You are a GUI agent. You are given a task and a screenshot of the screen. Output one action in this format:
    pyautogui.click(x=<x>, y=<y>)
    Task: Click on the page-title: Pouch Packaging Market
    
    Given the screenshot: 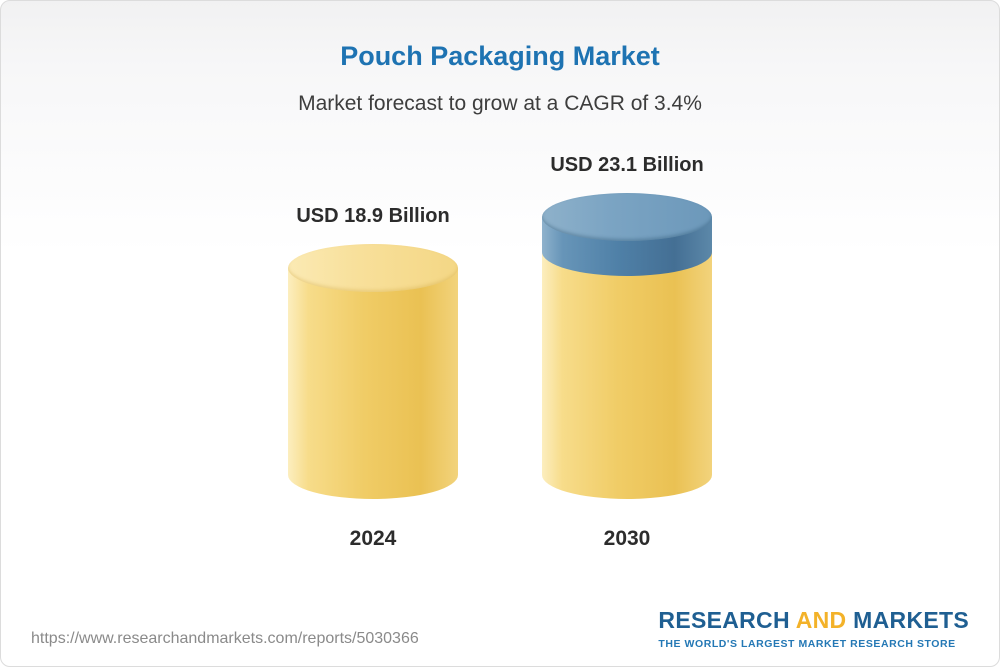 What is the action you would take?
    pyautogui.click(x=500, y=56)
    